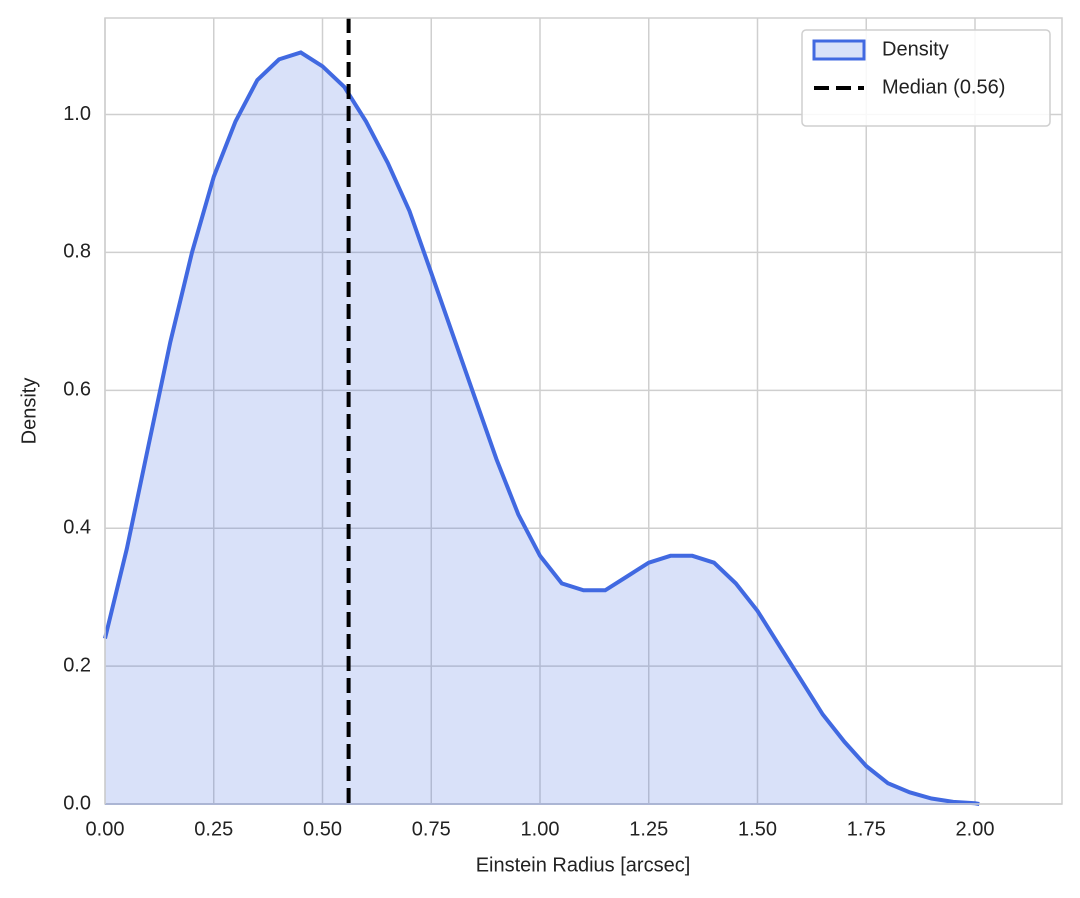  Describe the element at coordinates (839, 50) in the screenshot. I see `legend-swatch` at that location.